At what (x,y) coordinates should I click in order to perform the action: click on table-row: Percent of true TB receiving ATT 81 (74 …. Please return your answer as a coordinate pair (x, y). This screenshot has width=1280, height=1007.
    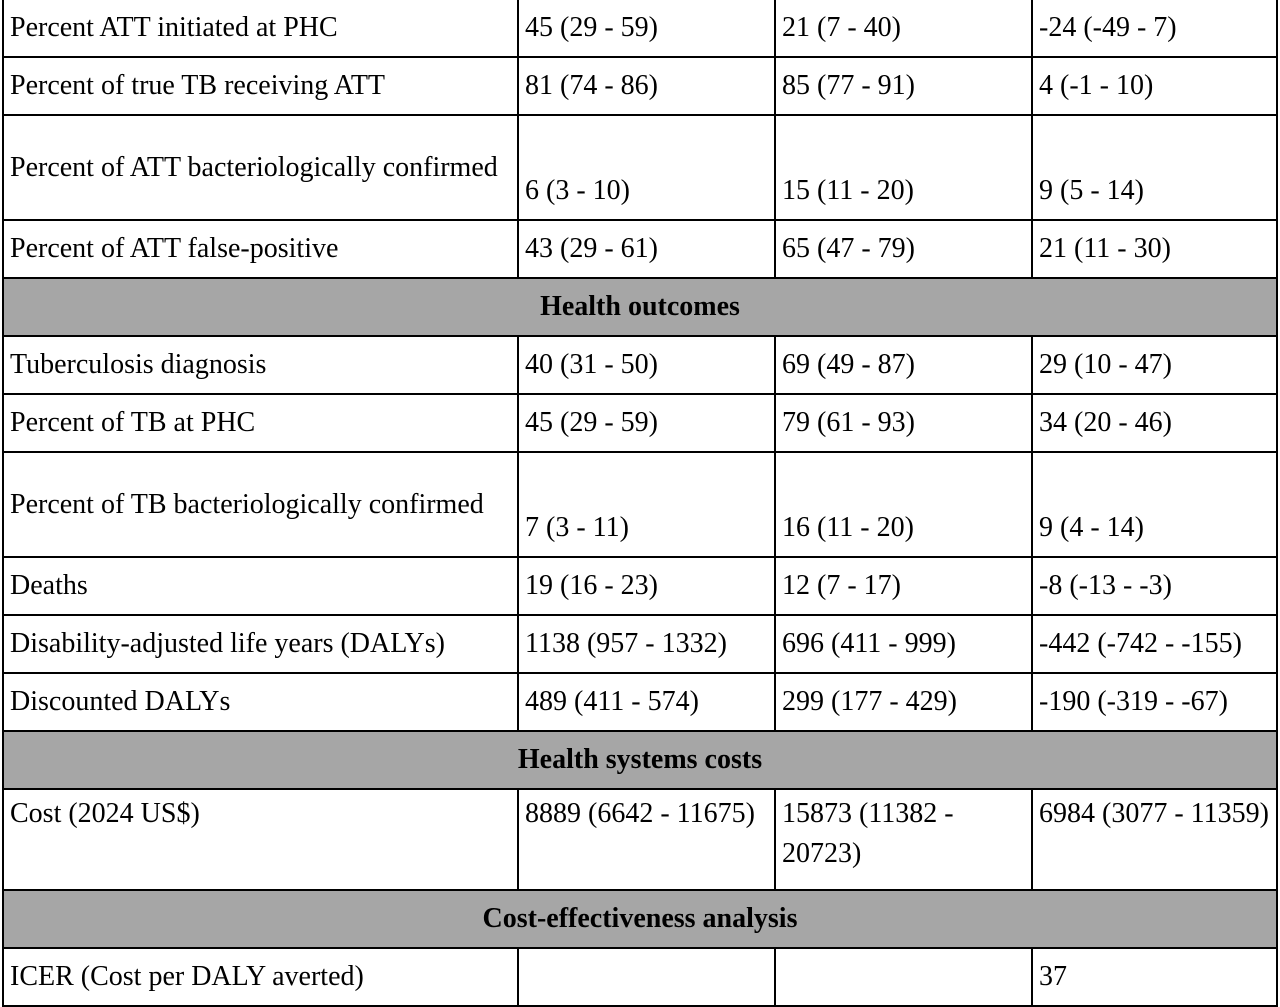
    Looking at the image, I should click on (640, 86).